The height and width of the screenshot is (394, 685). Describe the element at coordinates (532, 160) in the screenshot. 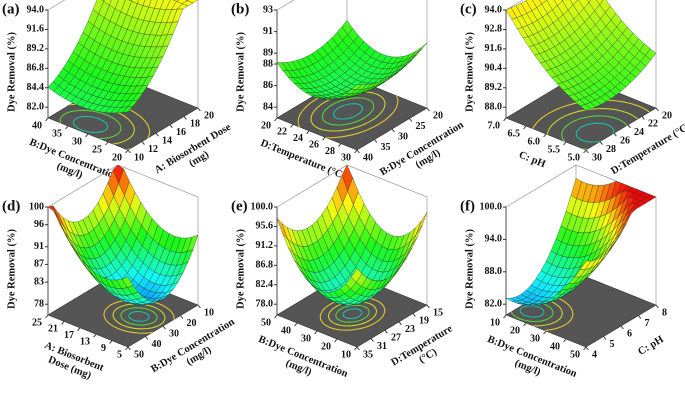

I see `y-axis-label-line: C: pH` at that location.